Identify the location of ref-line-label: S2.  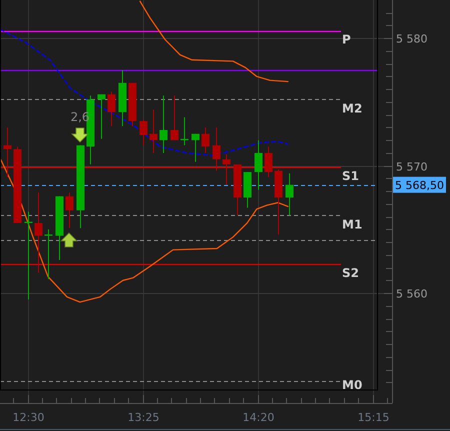
(350, 273).